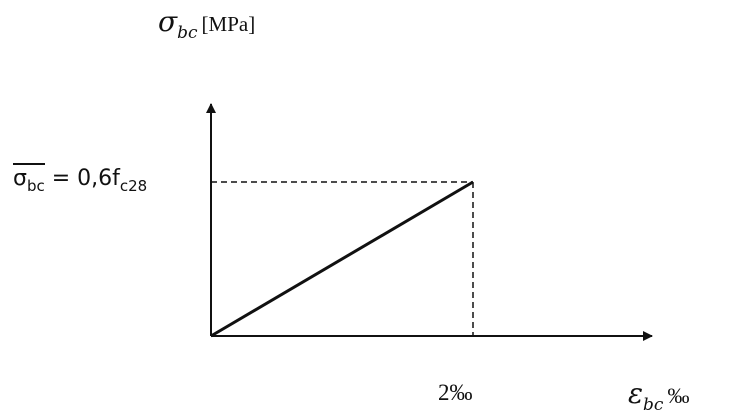 This screenshot has width=731, height=415. I want to click on stress-sigma: σ, so click(20, 178).